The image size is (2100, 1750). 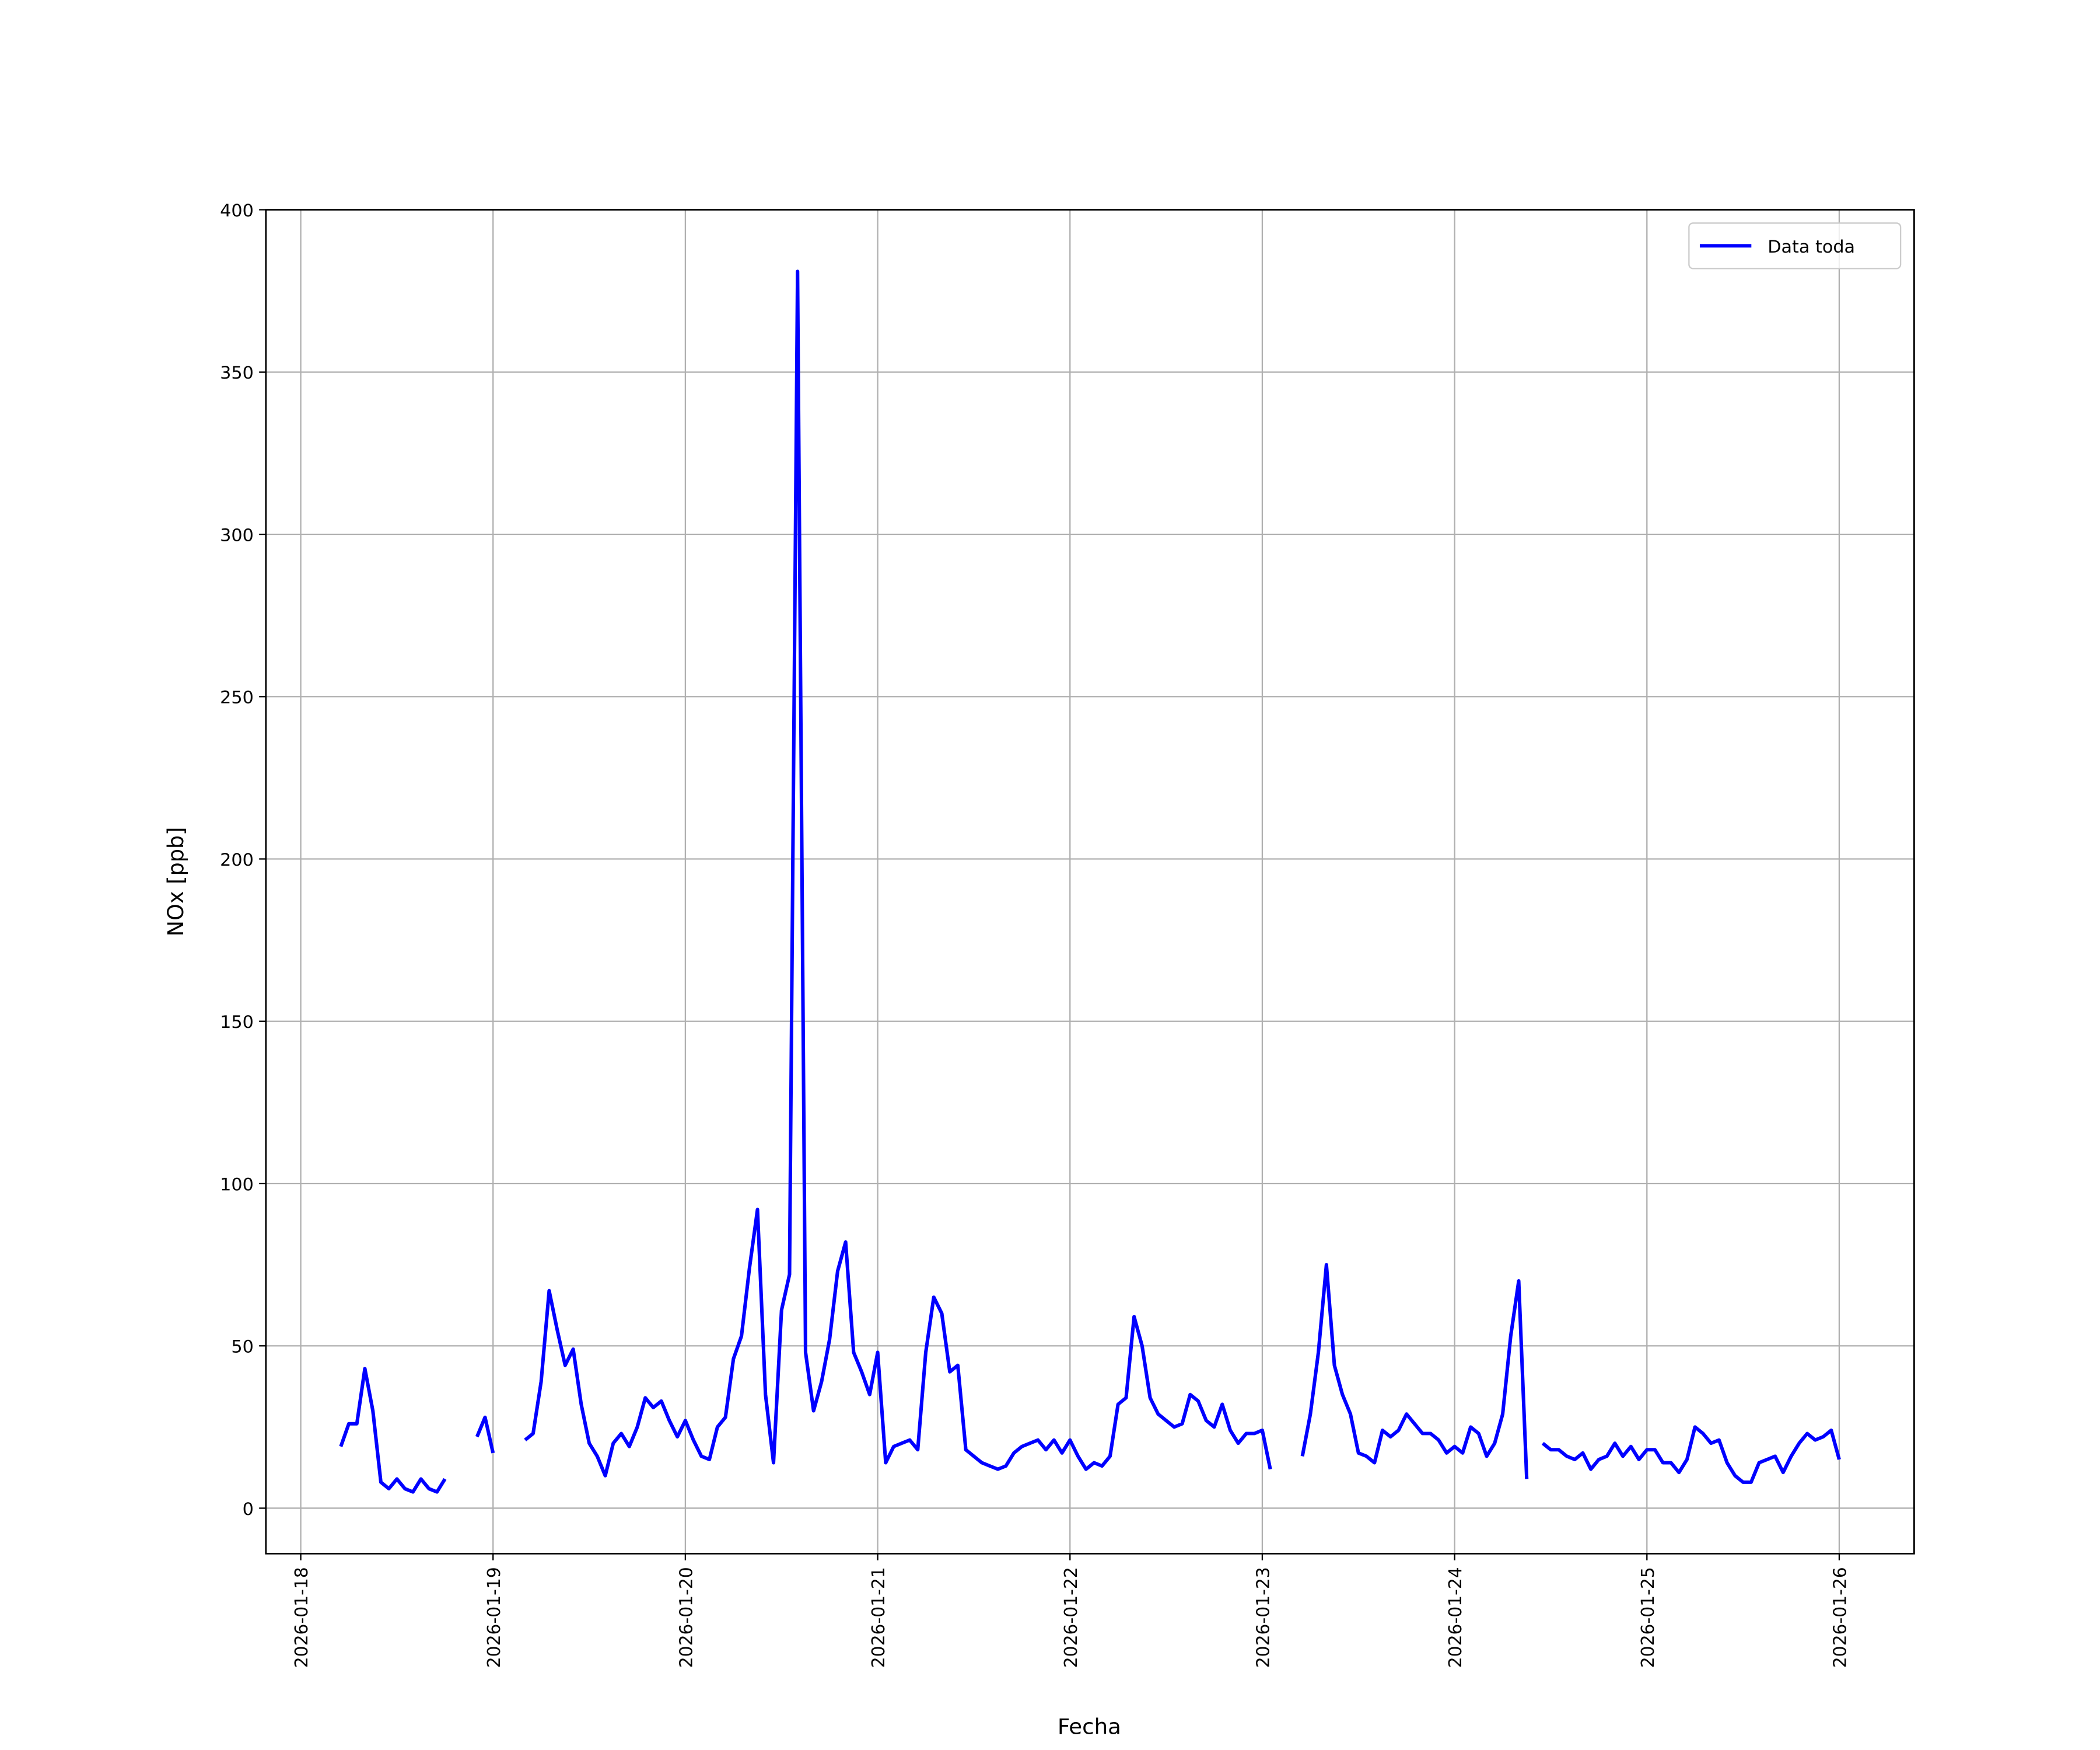 I want to click on x-tick-label: 2026-01-19, so click(x=494, y=1617).